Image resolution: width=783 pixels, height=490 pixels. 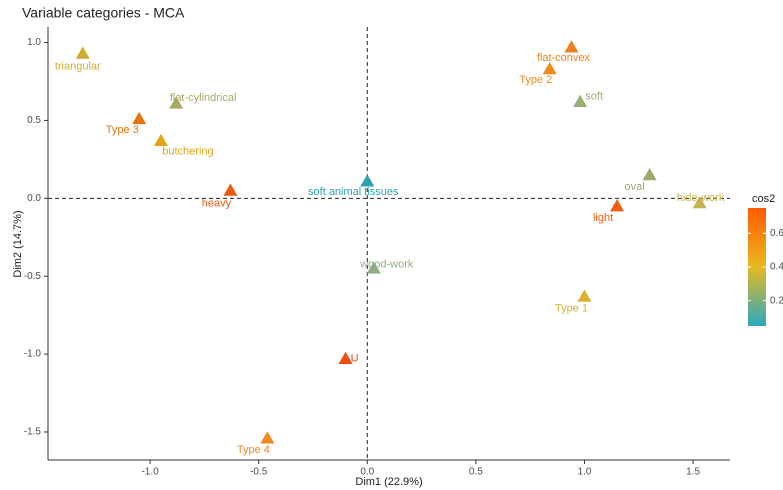 What do you see at coordinates (386, 264) in the screenshot?
I see `point-label: wood-work` at bounding box center [386, 264].